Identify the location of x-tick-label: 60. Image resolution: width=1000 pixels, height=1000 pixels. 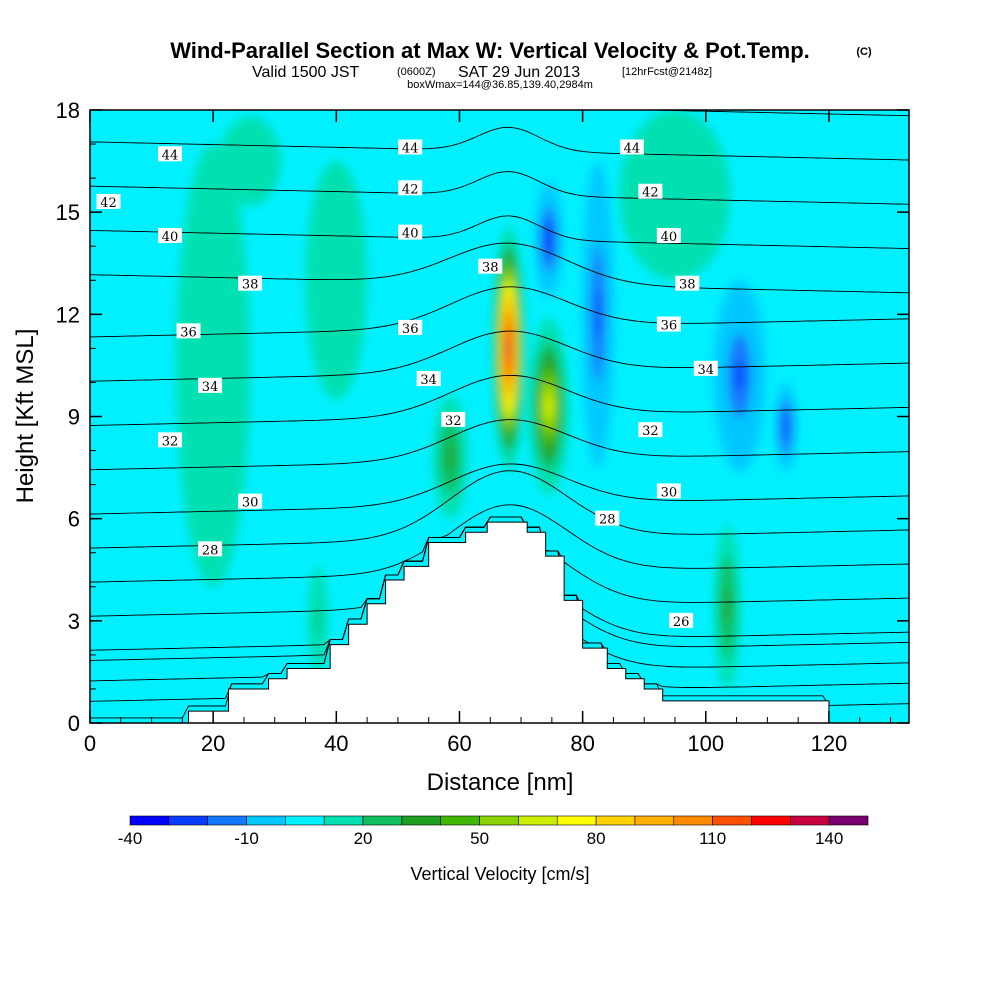
(459, 743).